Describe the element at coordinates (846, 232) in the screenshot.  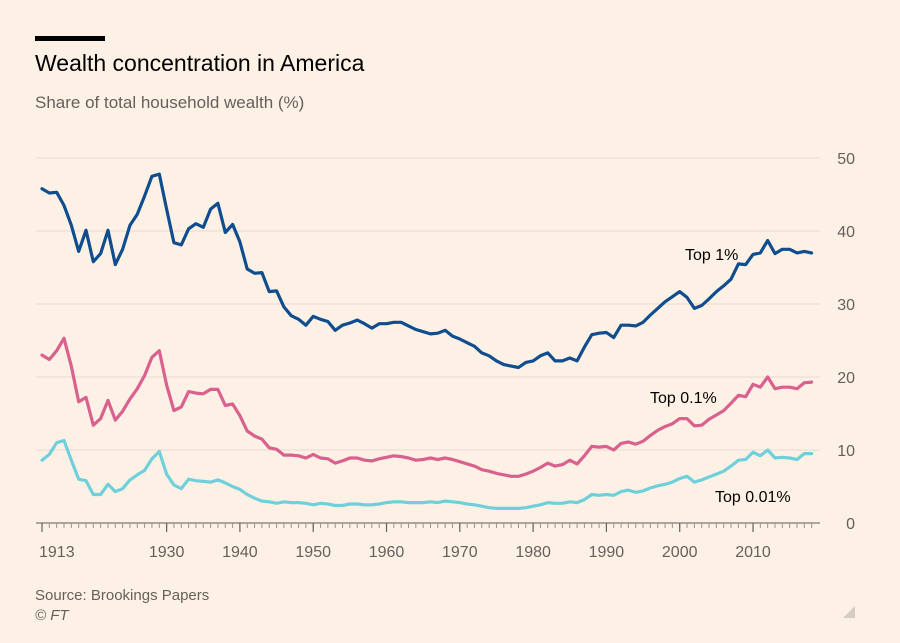
I see `y-tick-label: 40` at that location.